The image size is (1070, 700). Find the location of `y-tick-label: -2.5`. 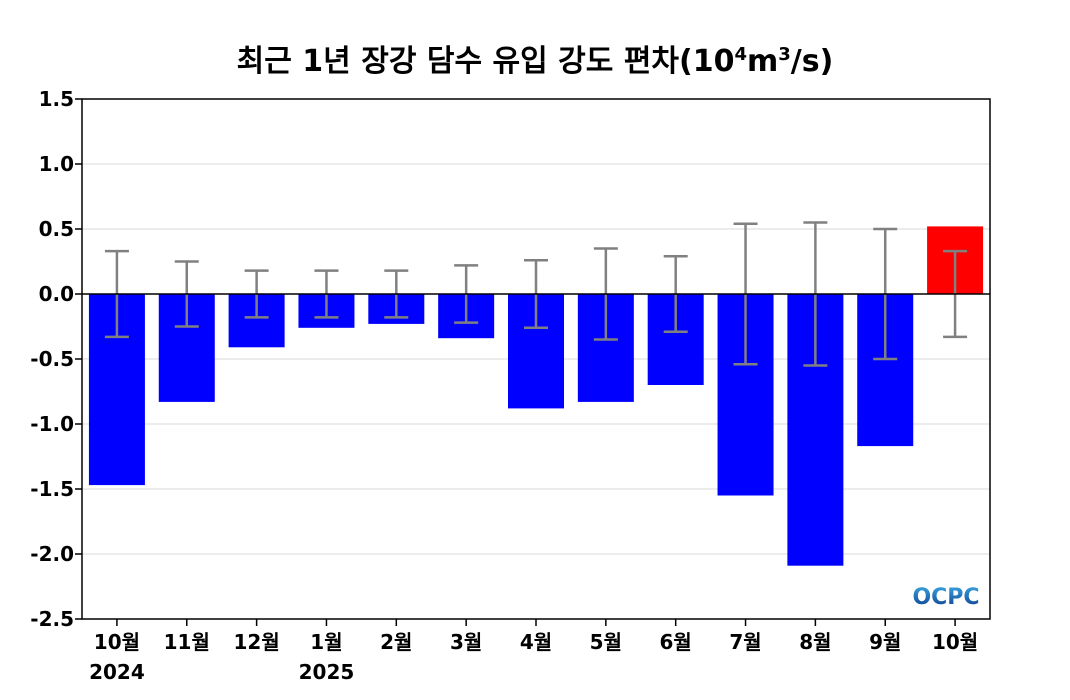

y-tick-label: -2.5 is located at coordinates (52, 619).